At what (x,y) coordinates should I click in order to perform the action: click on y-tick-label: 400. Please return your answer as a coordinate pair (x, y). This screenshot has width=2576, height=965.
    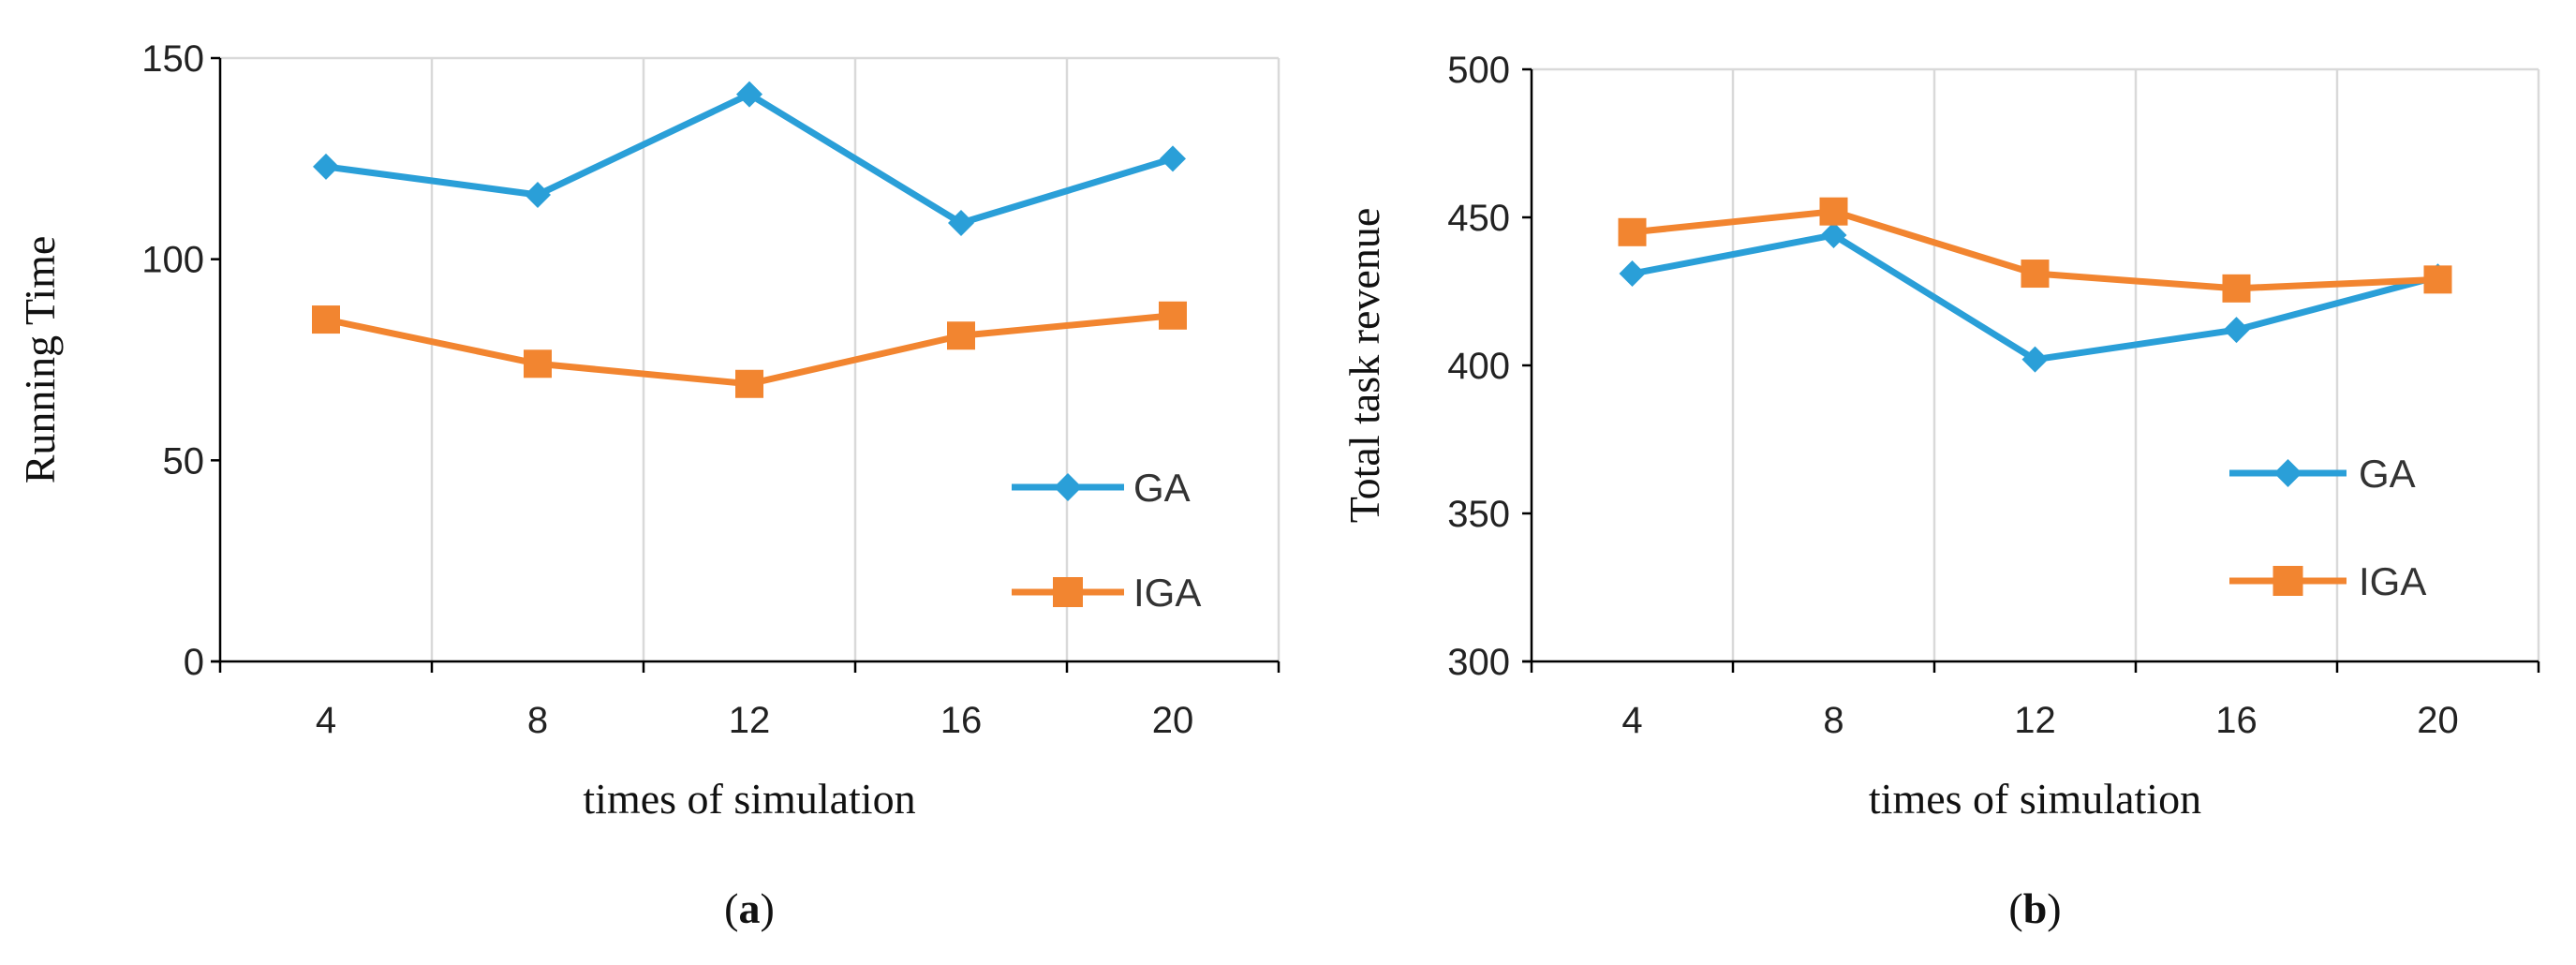
    Looking at the image, I should click on (1478, 366).